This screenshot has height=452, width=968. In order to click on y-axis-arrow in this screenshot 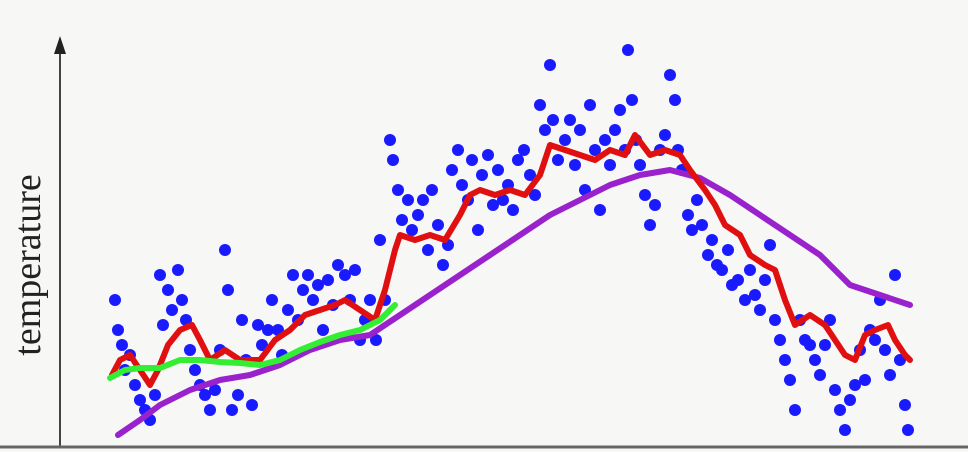, I will do `click(60, 45)`.